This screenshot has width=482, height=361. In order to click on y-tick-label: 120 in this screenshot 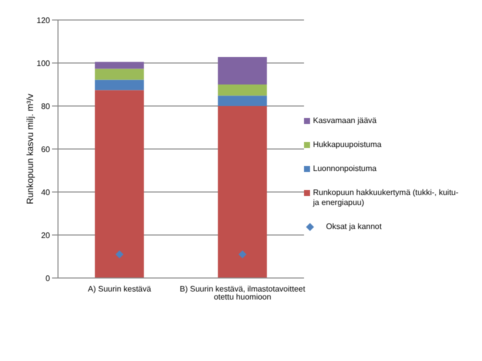, I will do `click(43, 20)`.